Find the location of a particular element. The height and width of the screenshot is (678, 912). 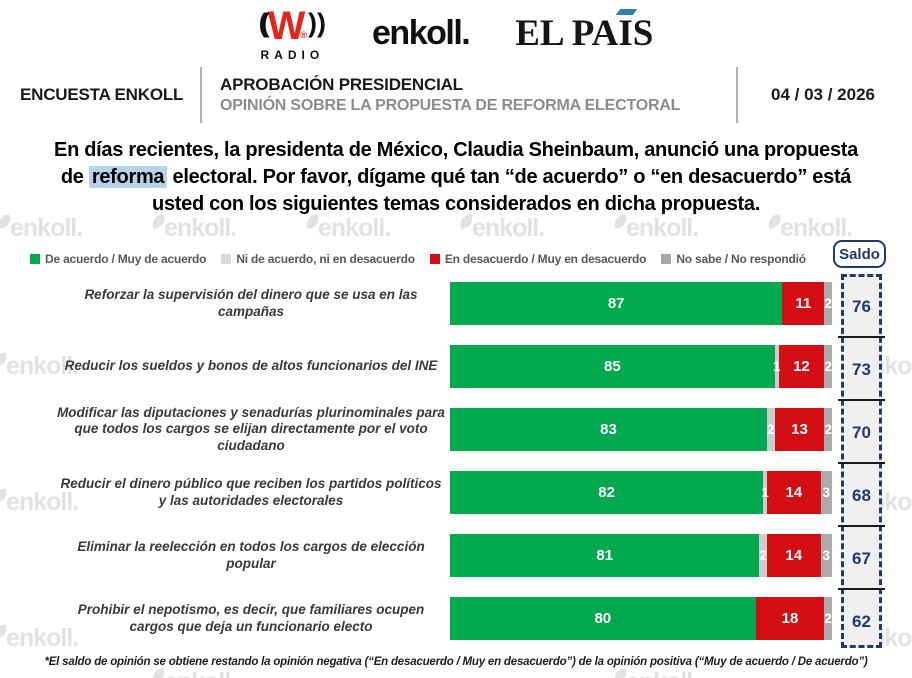

no-answer-swatch-icon is located at coordinates (666, 259).